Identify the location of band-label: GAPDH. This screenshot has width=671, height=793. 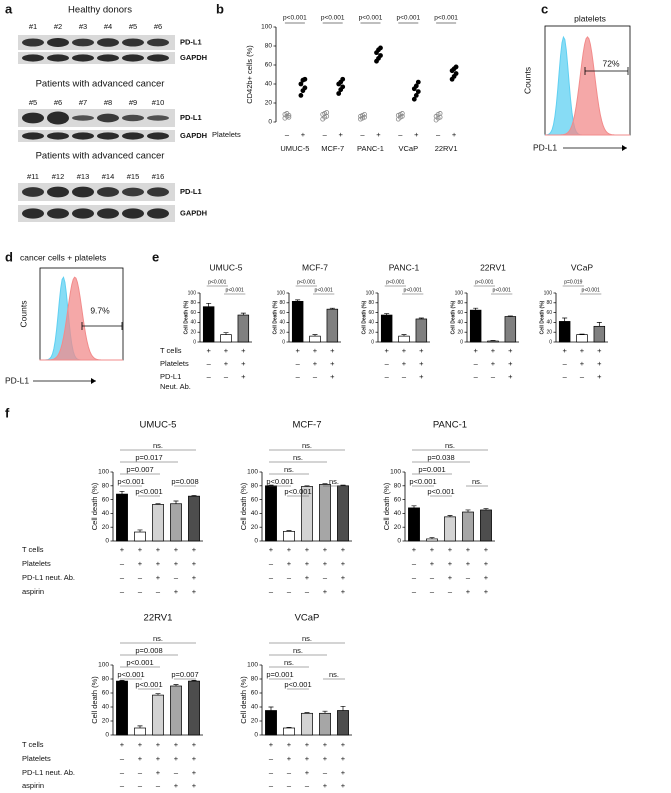
(193, 57).